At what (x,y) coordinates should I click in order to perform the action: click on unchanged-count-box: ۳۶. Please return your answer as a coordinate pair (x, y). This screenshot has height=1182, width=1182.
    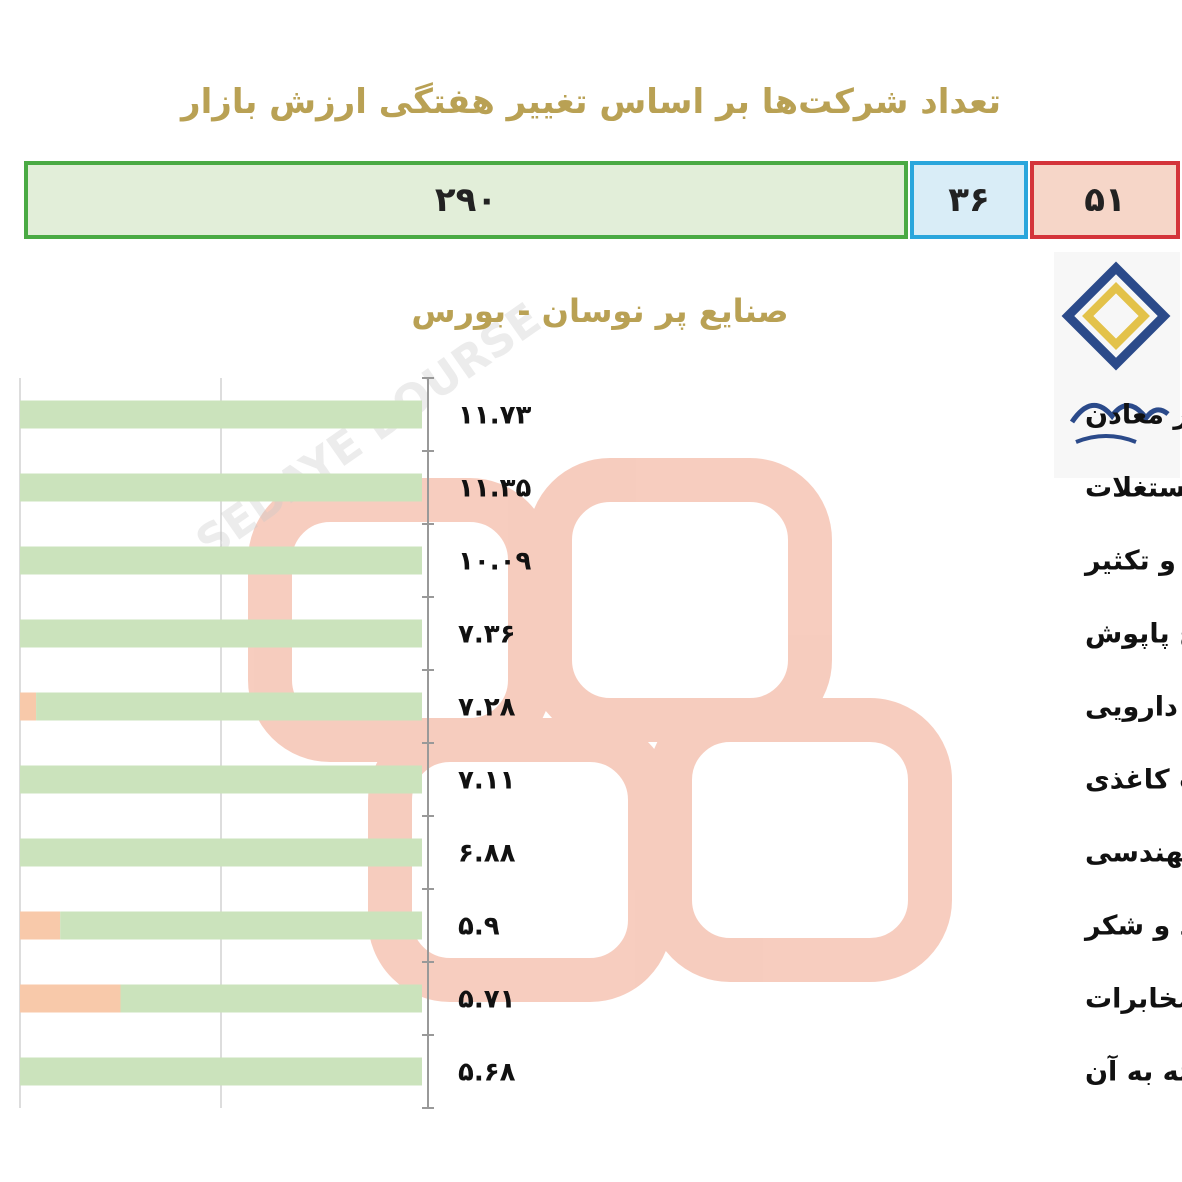
    Looking at the image, I should click on (969, 200).